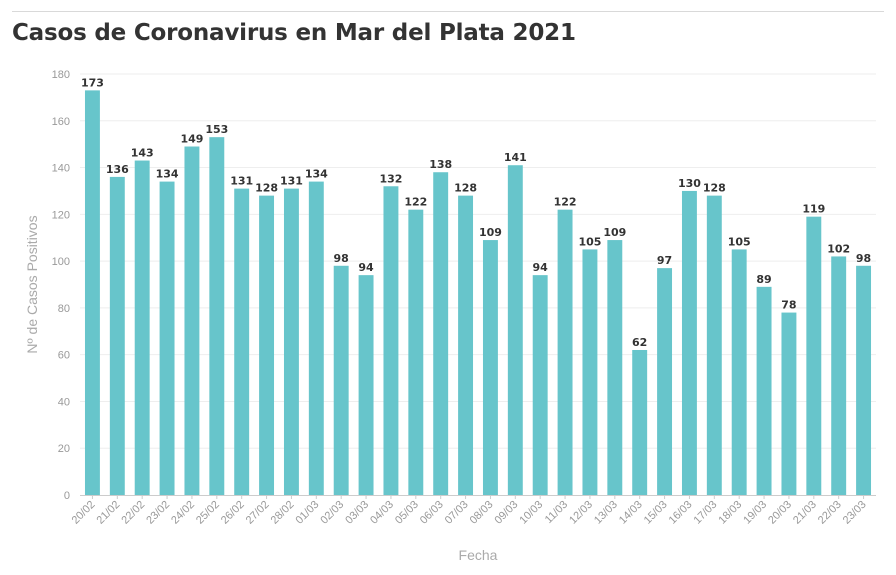 This screenshot has height=575, width=896. Describe the element at coordinates (763, 279) in the screenshot. I see `data-label: 89` at that location.